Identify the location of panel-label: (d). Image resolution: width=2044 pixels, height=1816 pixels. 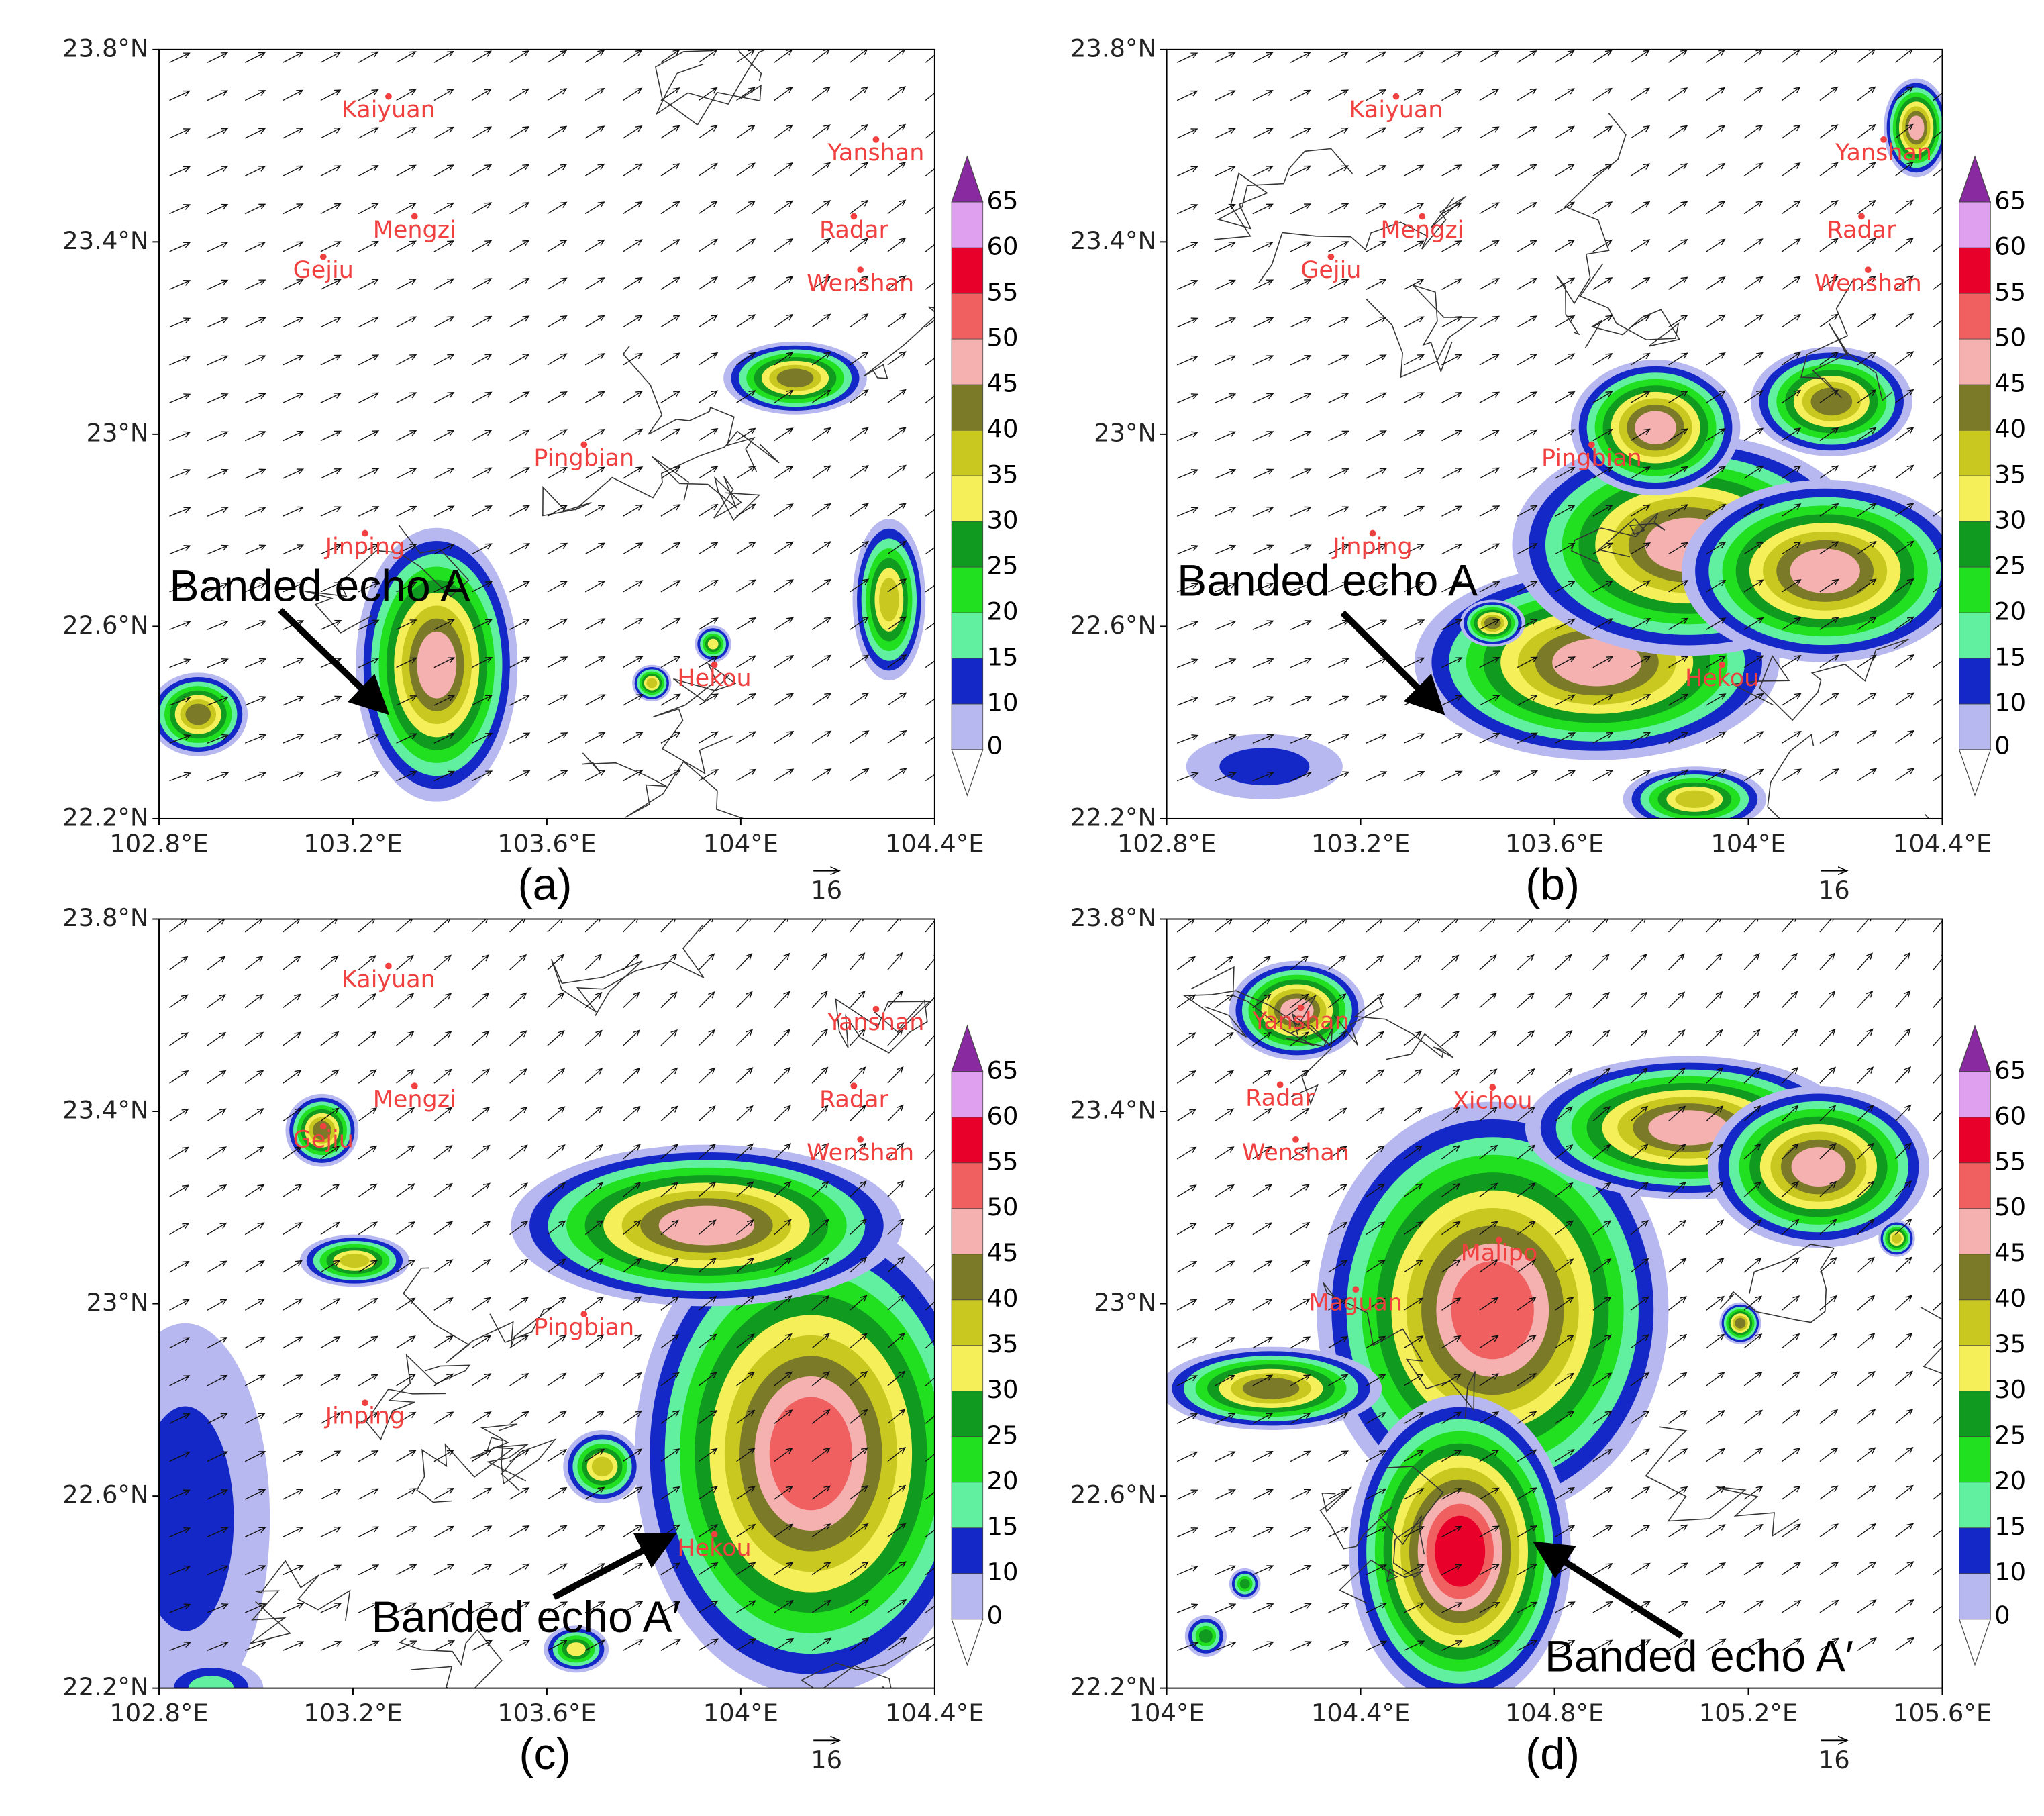
(1553, 1754).